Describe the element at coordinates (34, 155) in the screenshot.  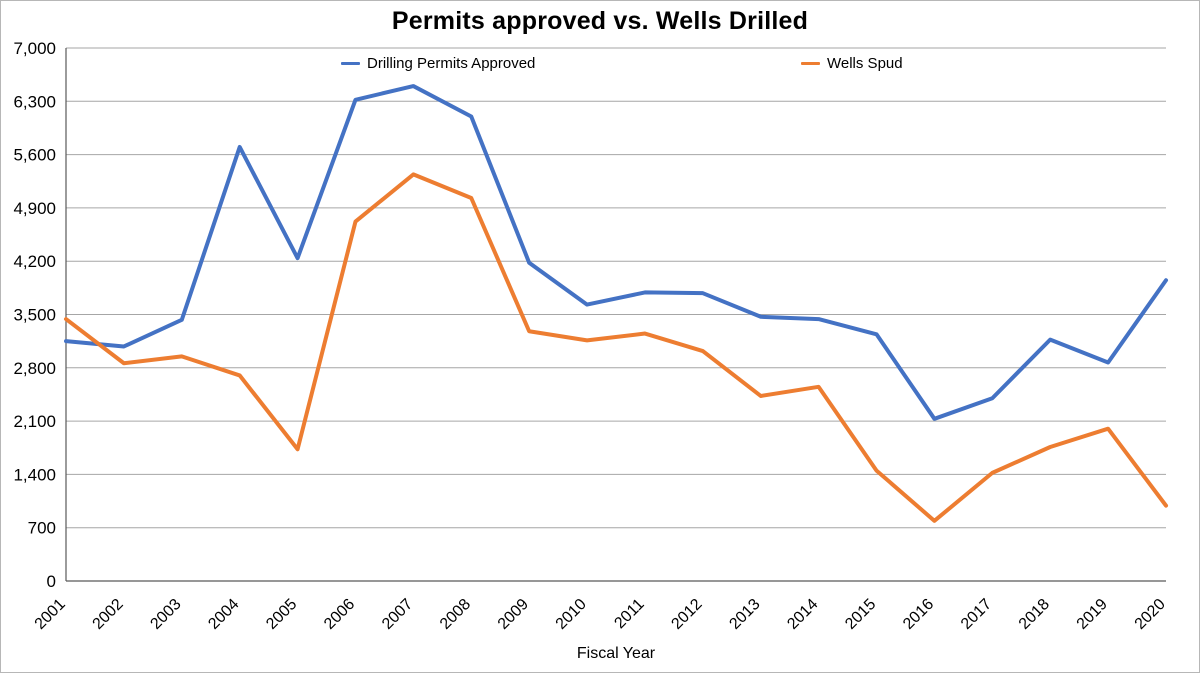
I see `y-axis-tick-label: 5,600` at that location.